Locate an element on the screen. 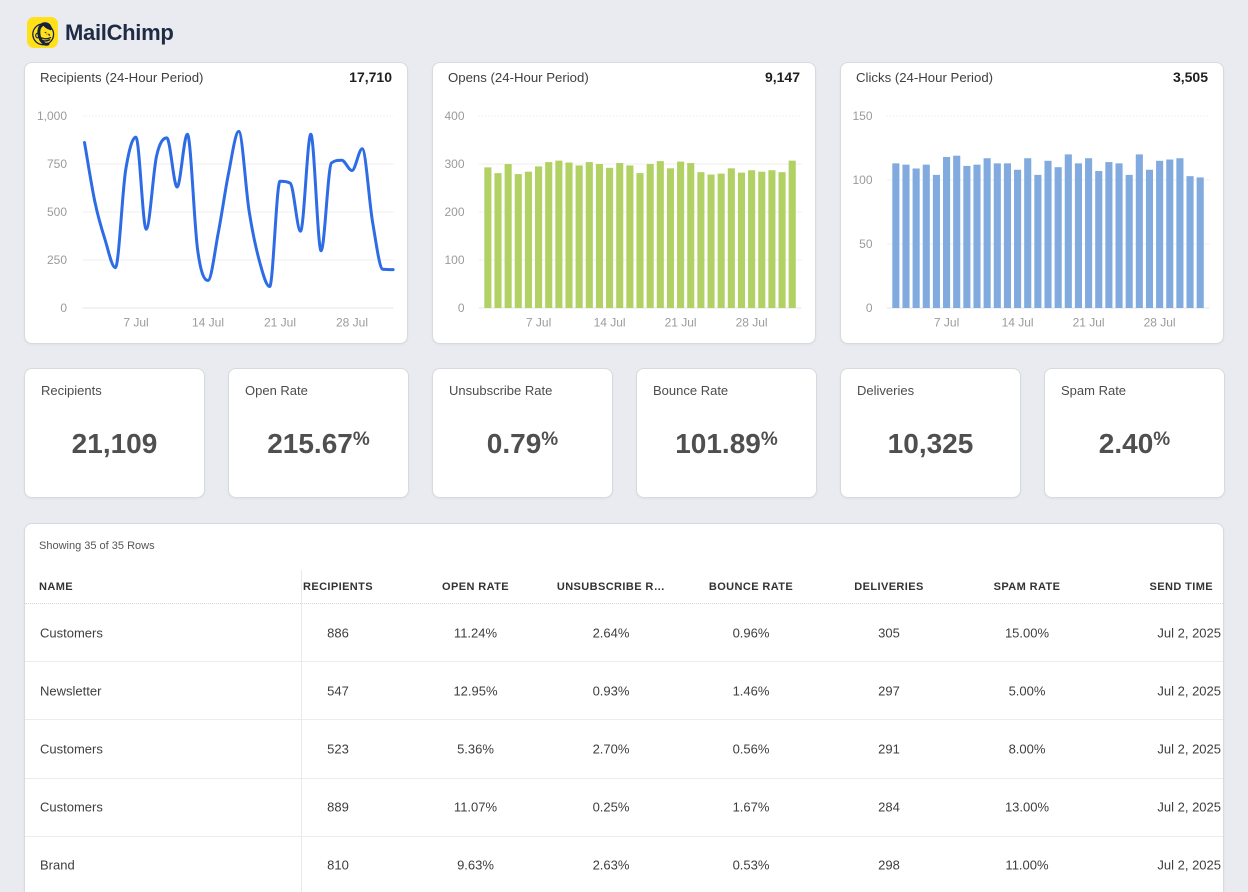 The height and width of the screenshot is (892, 1248). svg-text: 250 is located at coordinates (57, 260).